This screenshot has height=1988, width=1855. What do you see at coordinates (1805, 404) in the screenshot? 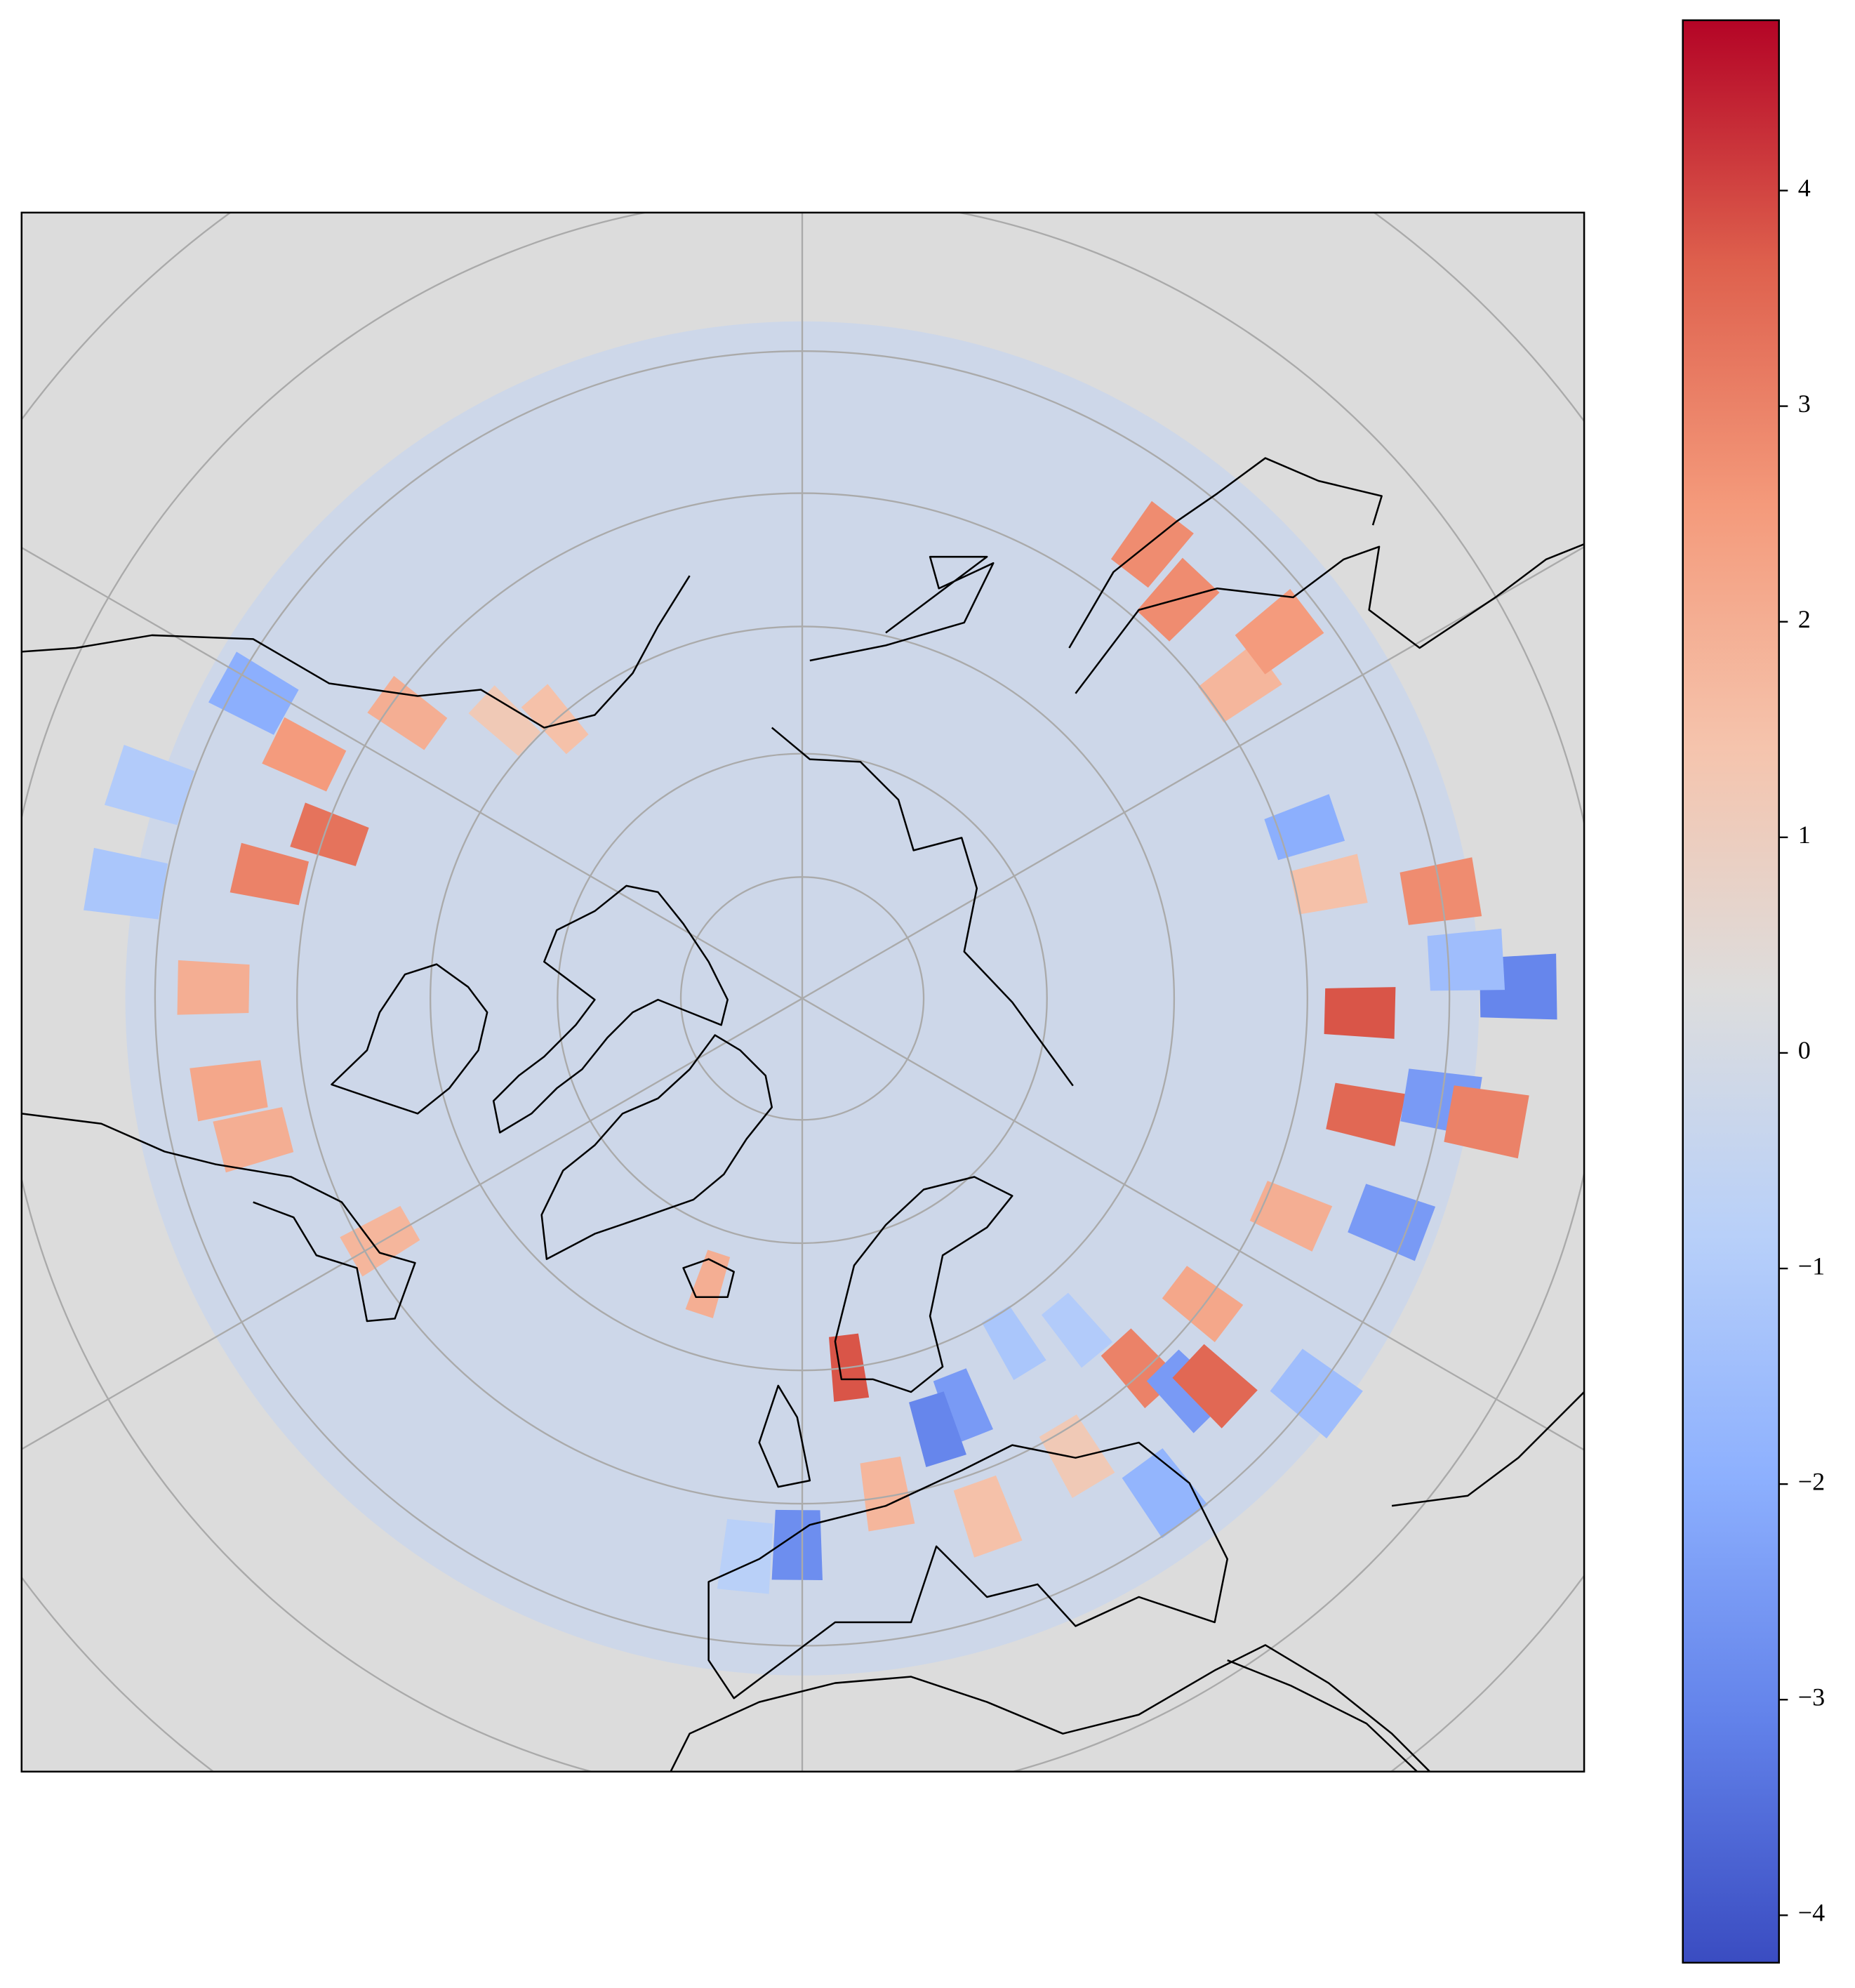
I see `colorbar-tick-label: 3` at bounding box center [1805, 404].